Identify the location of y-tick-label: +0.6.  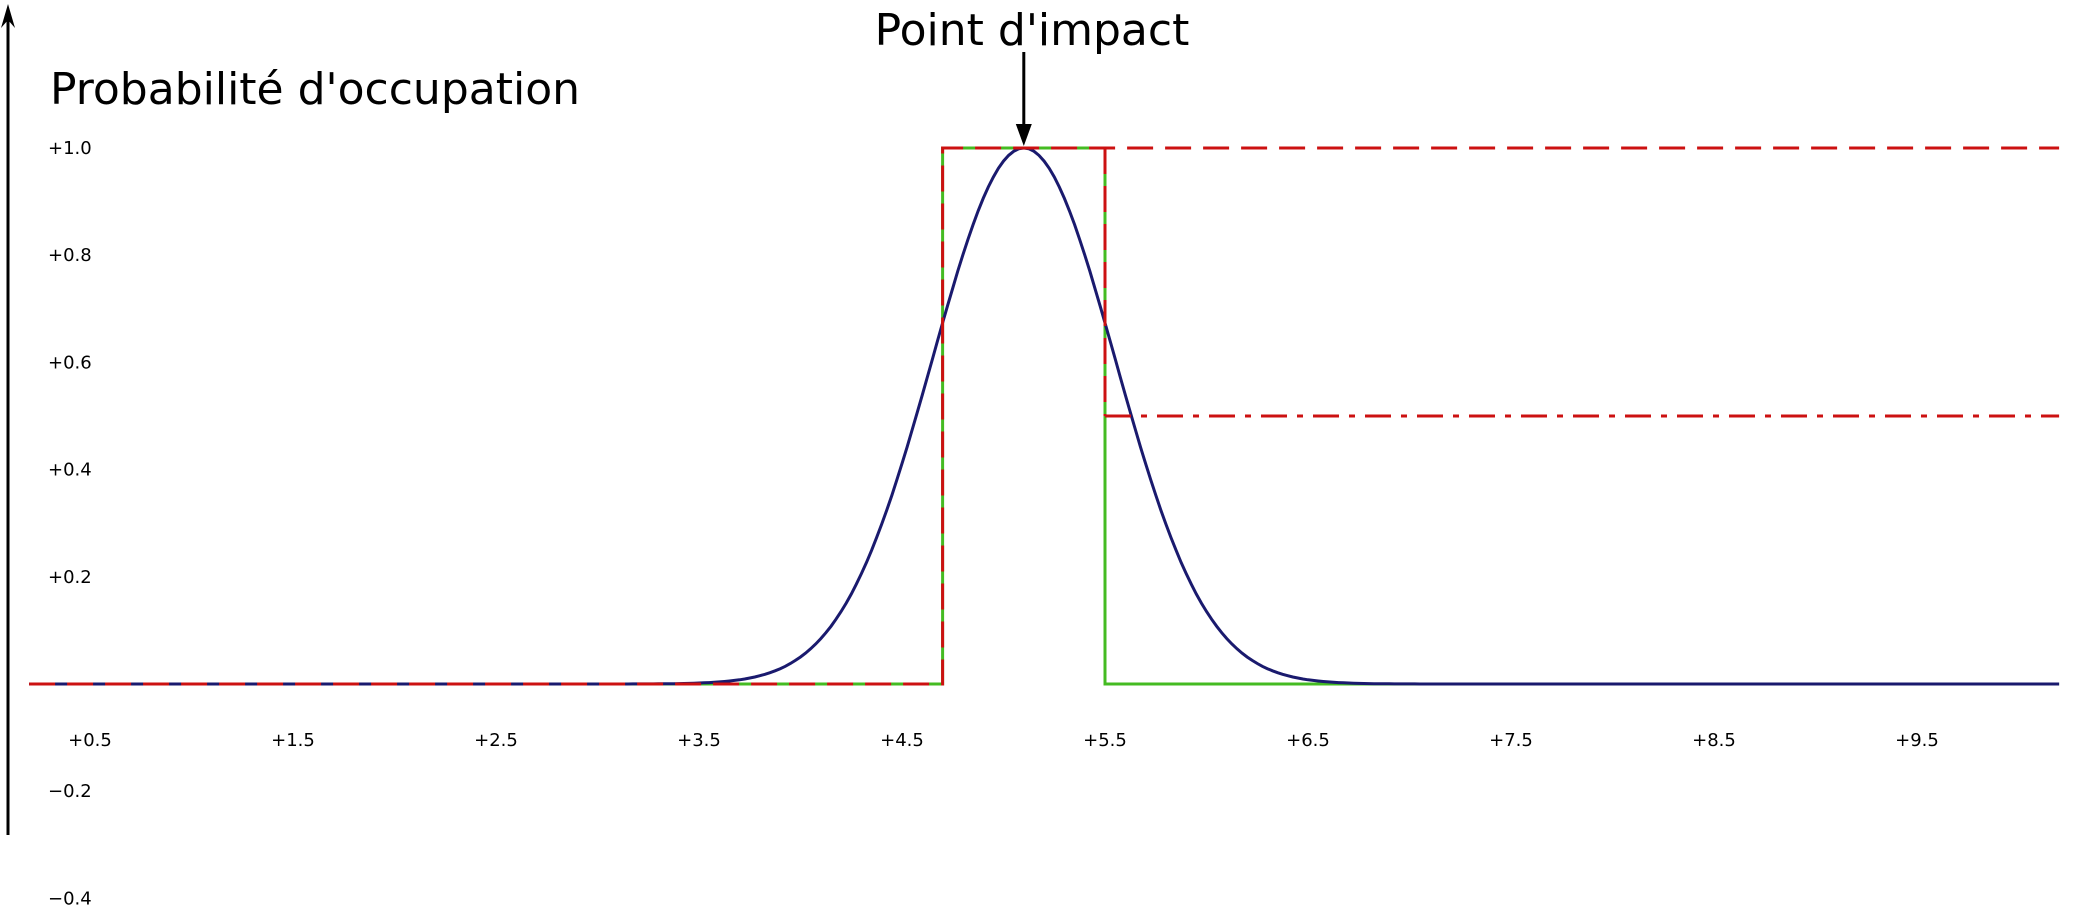
(70, 362).